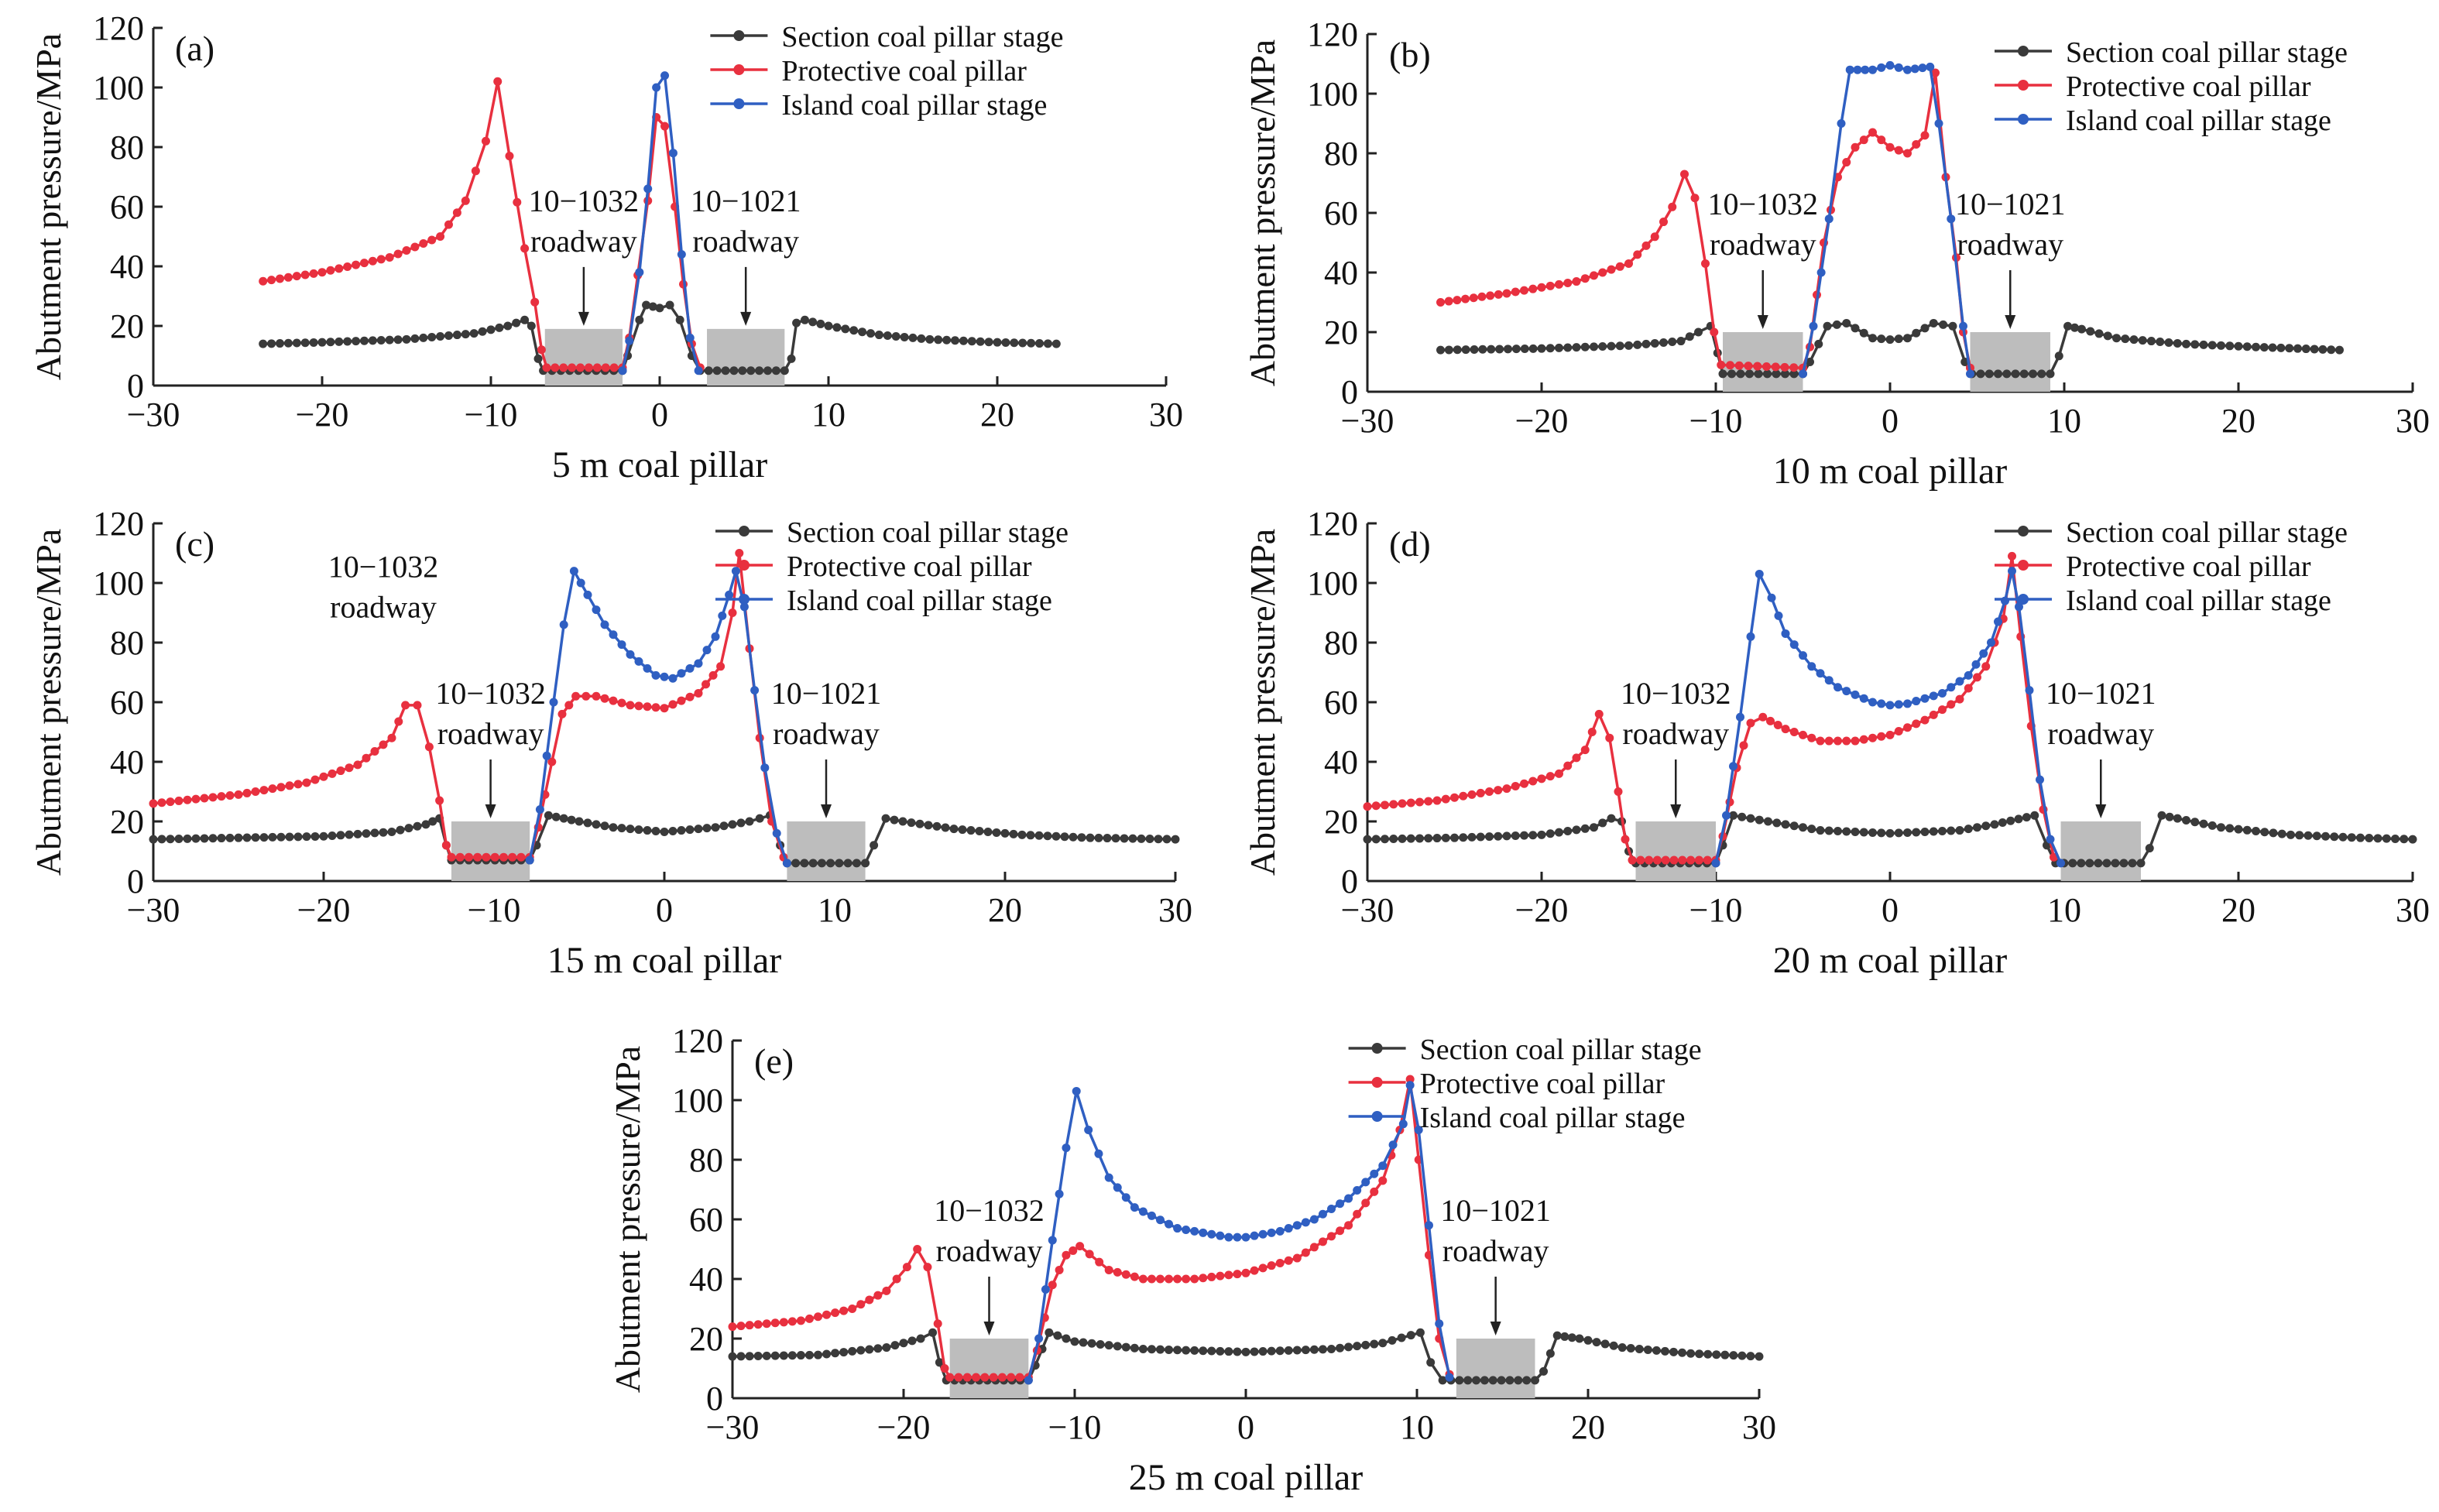 Image resolution: width=2439 pixels, height=1512 pixels. What do you see at coordinates (1410, 544) in the screenshot?
I see `panel-label: (d)` at bounding box center [1410, 544].